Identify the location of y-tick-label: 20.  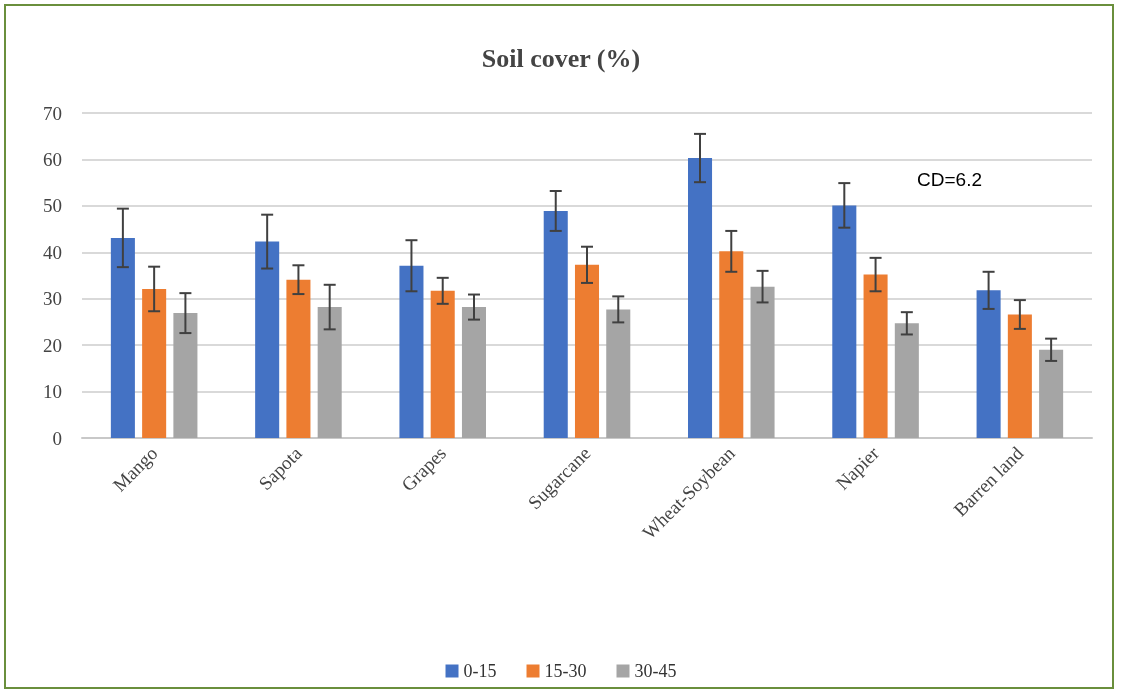
(52, 345).